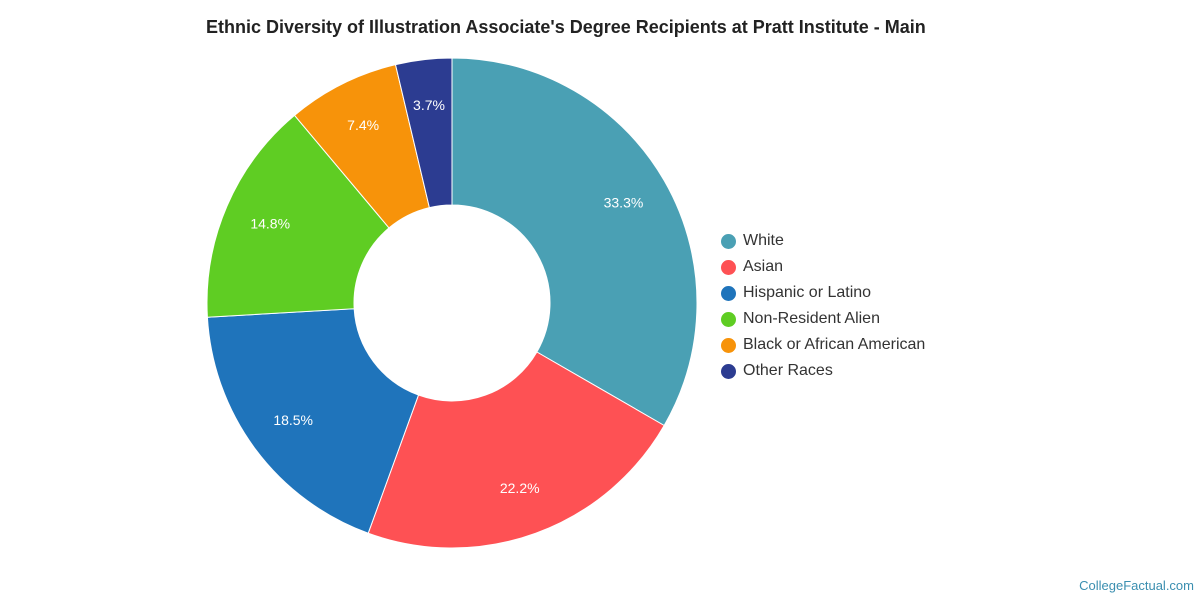 The width and height of the screenshot is (1200, 600). I want to click on legend-item-other-races: Other Races, so click(823, 371).